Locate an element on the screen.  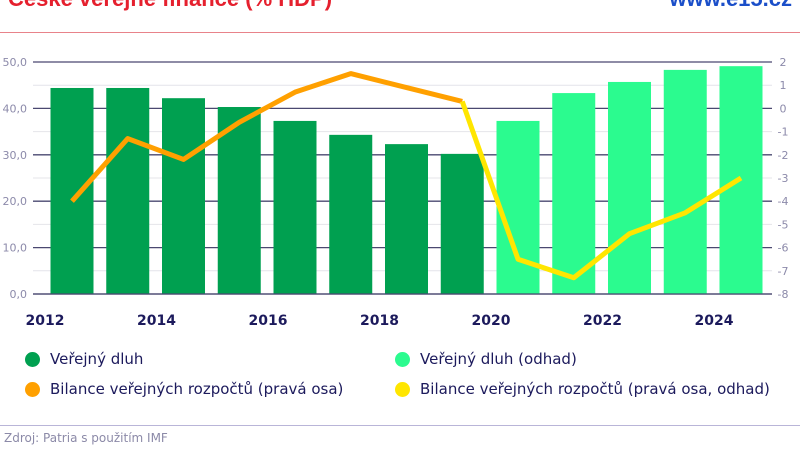
right-axis-tick-label: -3 is located at coordinates (783, 178).